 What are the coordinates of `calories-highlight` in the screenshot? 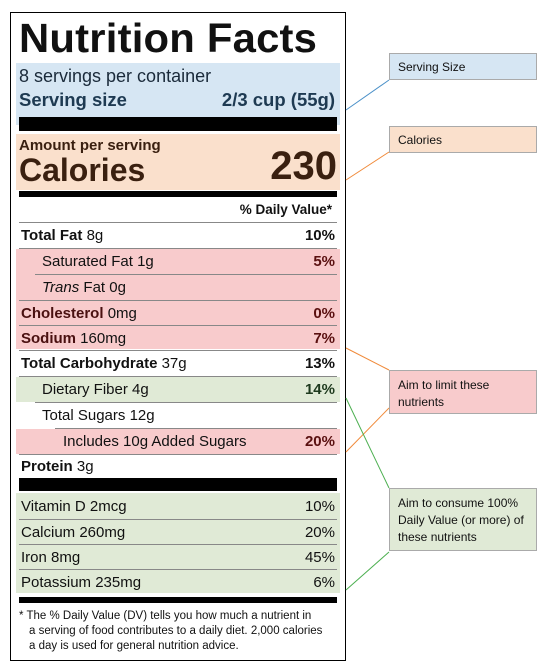 It's located at (178, 162).